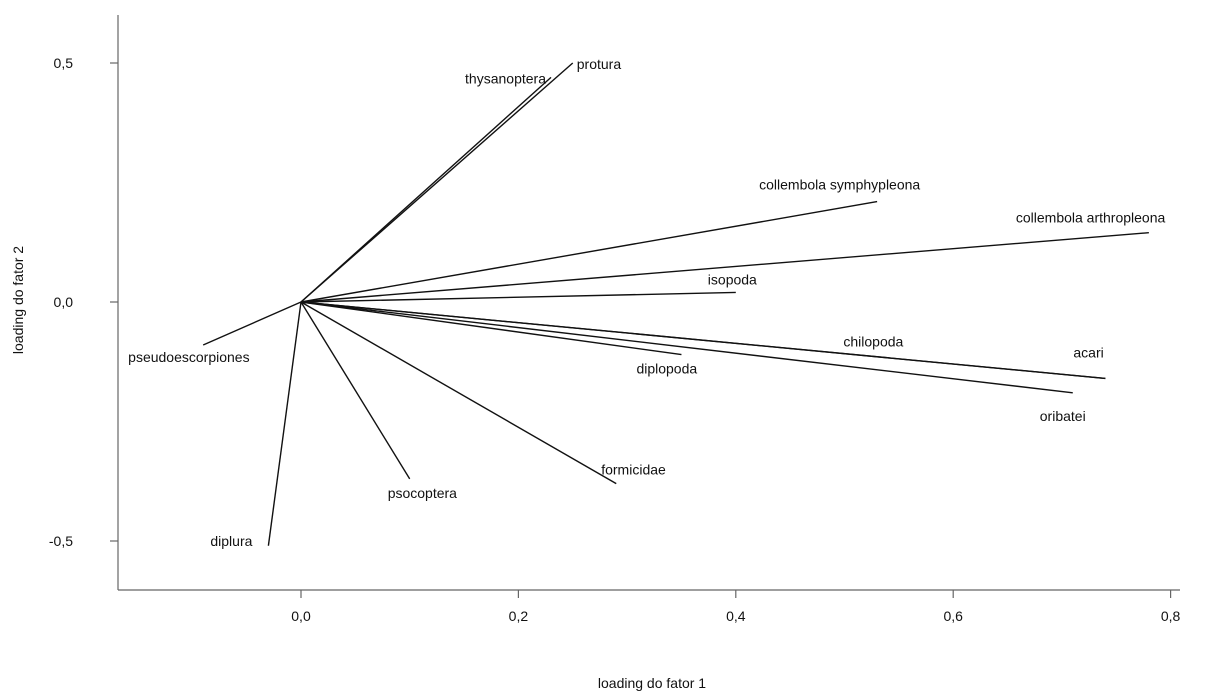  Describe the element at coordinates (64, 63) in the screenshot. I see `y-tick-label: 0,5` at that location.